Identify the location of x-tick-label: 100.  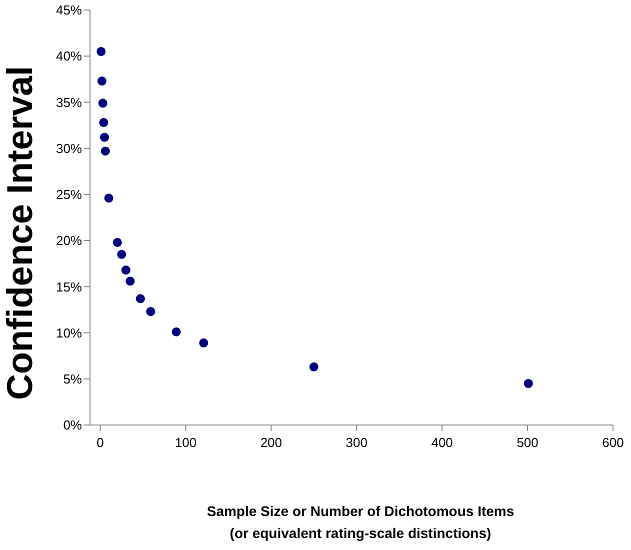
(185, 442).